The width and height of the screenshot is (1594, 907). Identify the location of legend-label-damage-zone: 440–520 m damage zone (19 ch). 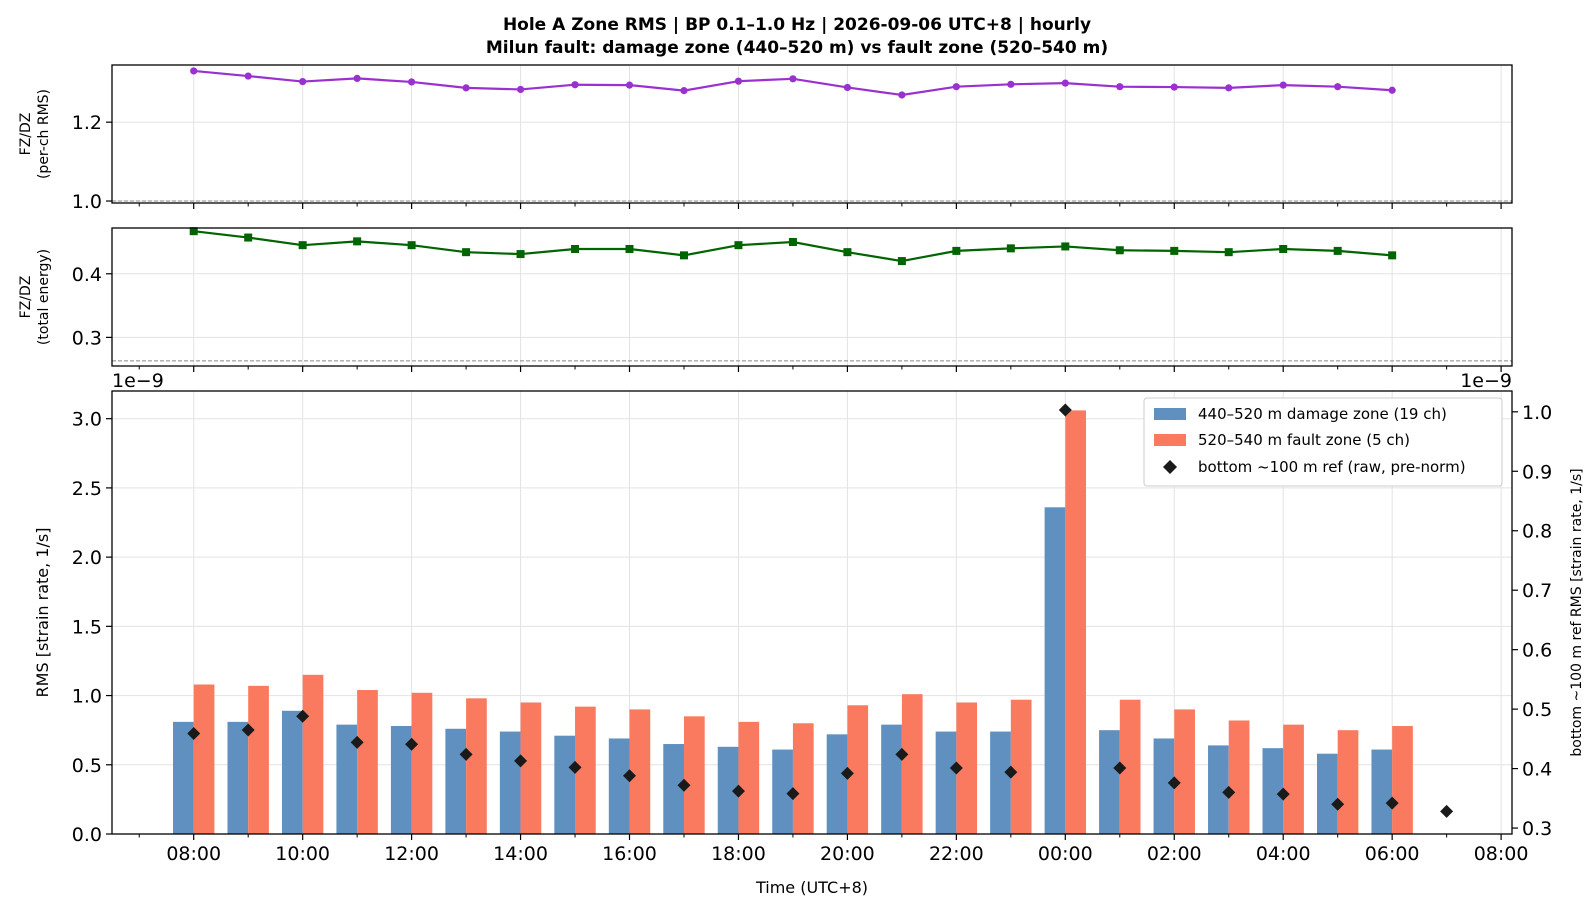
(1322, 414).